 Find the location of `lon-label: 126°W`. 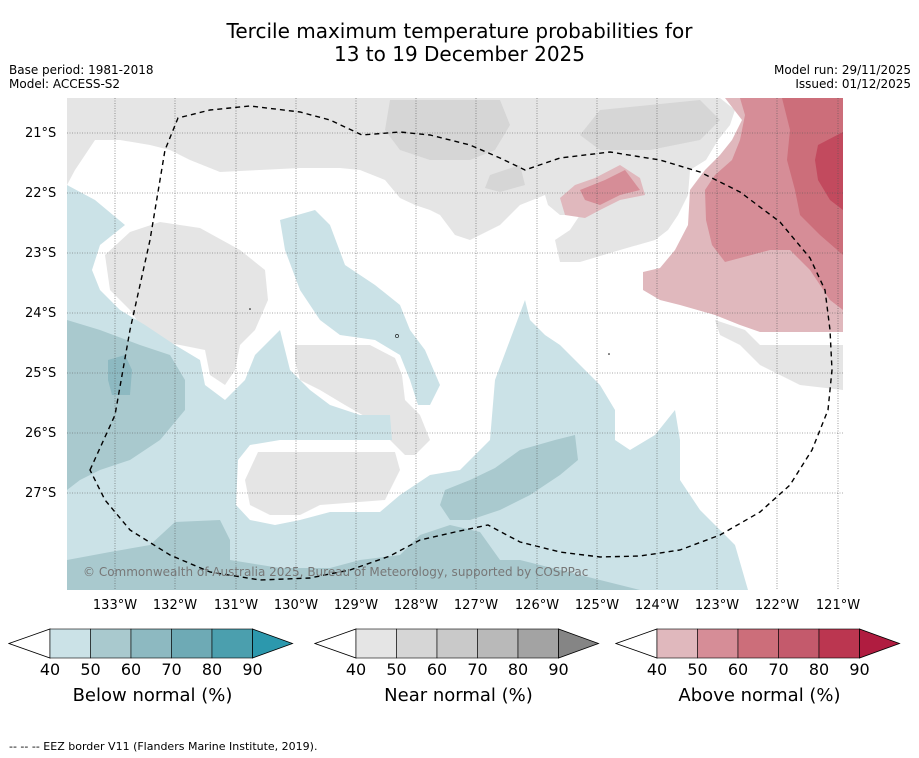

lon-label: 126°W is located at coordinates (537, 605).